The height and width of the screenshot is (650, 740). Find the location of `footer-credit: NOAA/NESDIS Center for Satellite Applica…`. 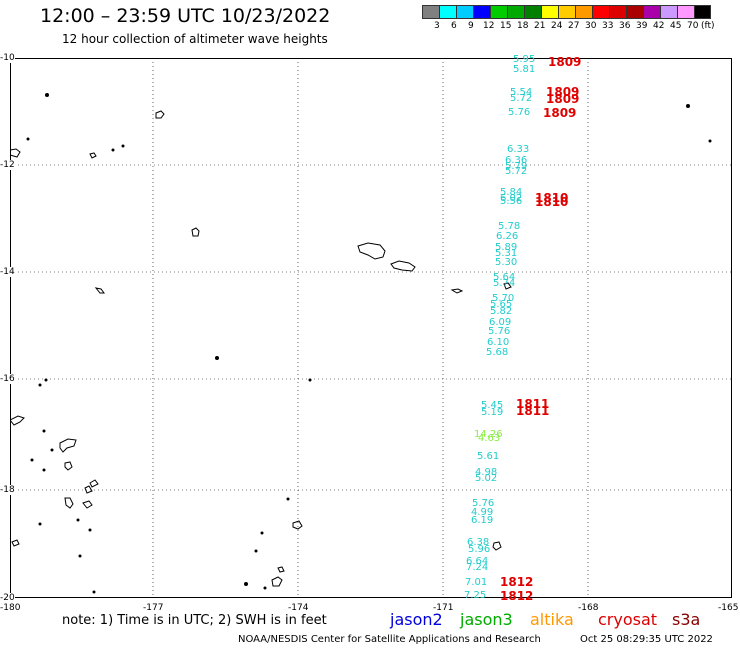

footer-credit: NOAA/NESDIS Center for Satellite Applica… is located at coordinates (389, 639).